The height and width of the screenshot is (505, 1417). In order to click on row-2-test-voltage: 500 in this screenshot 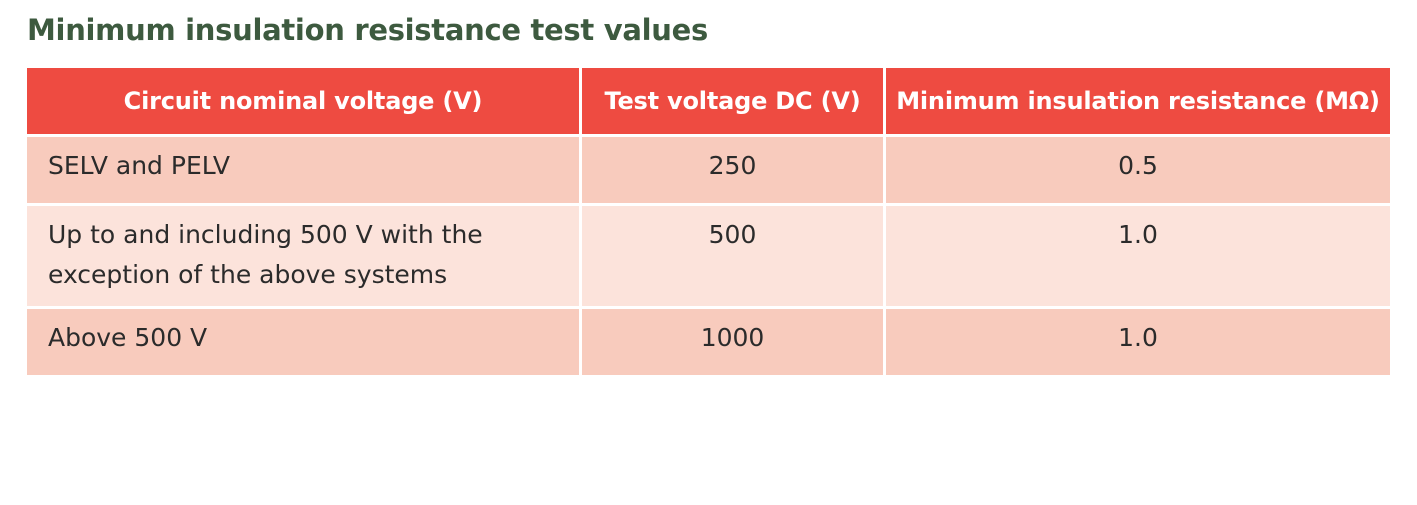, I will do `click(732, 256)`.